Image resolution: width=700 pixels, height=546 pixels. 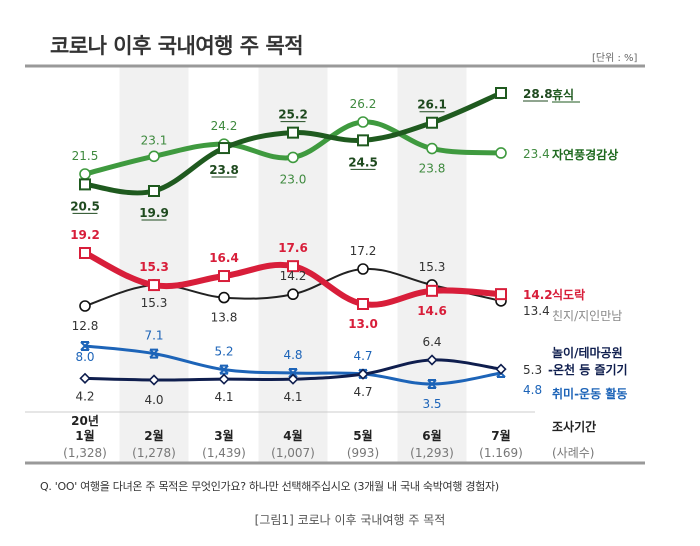 I want to click on x-tick-sample-size: (1,439), so click(x=224, y=453).